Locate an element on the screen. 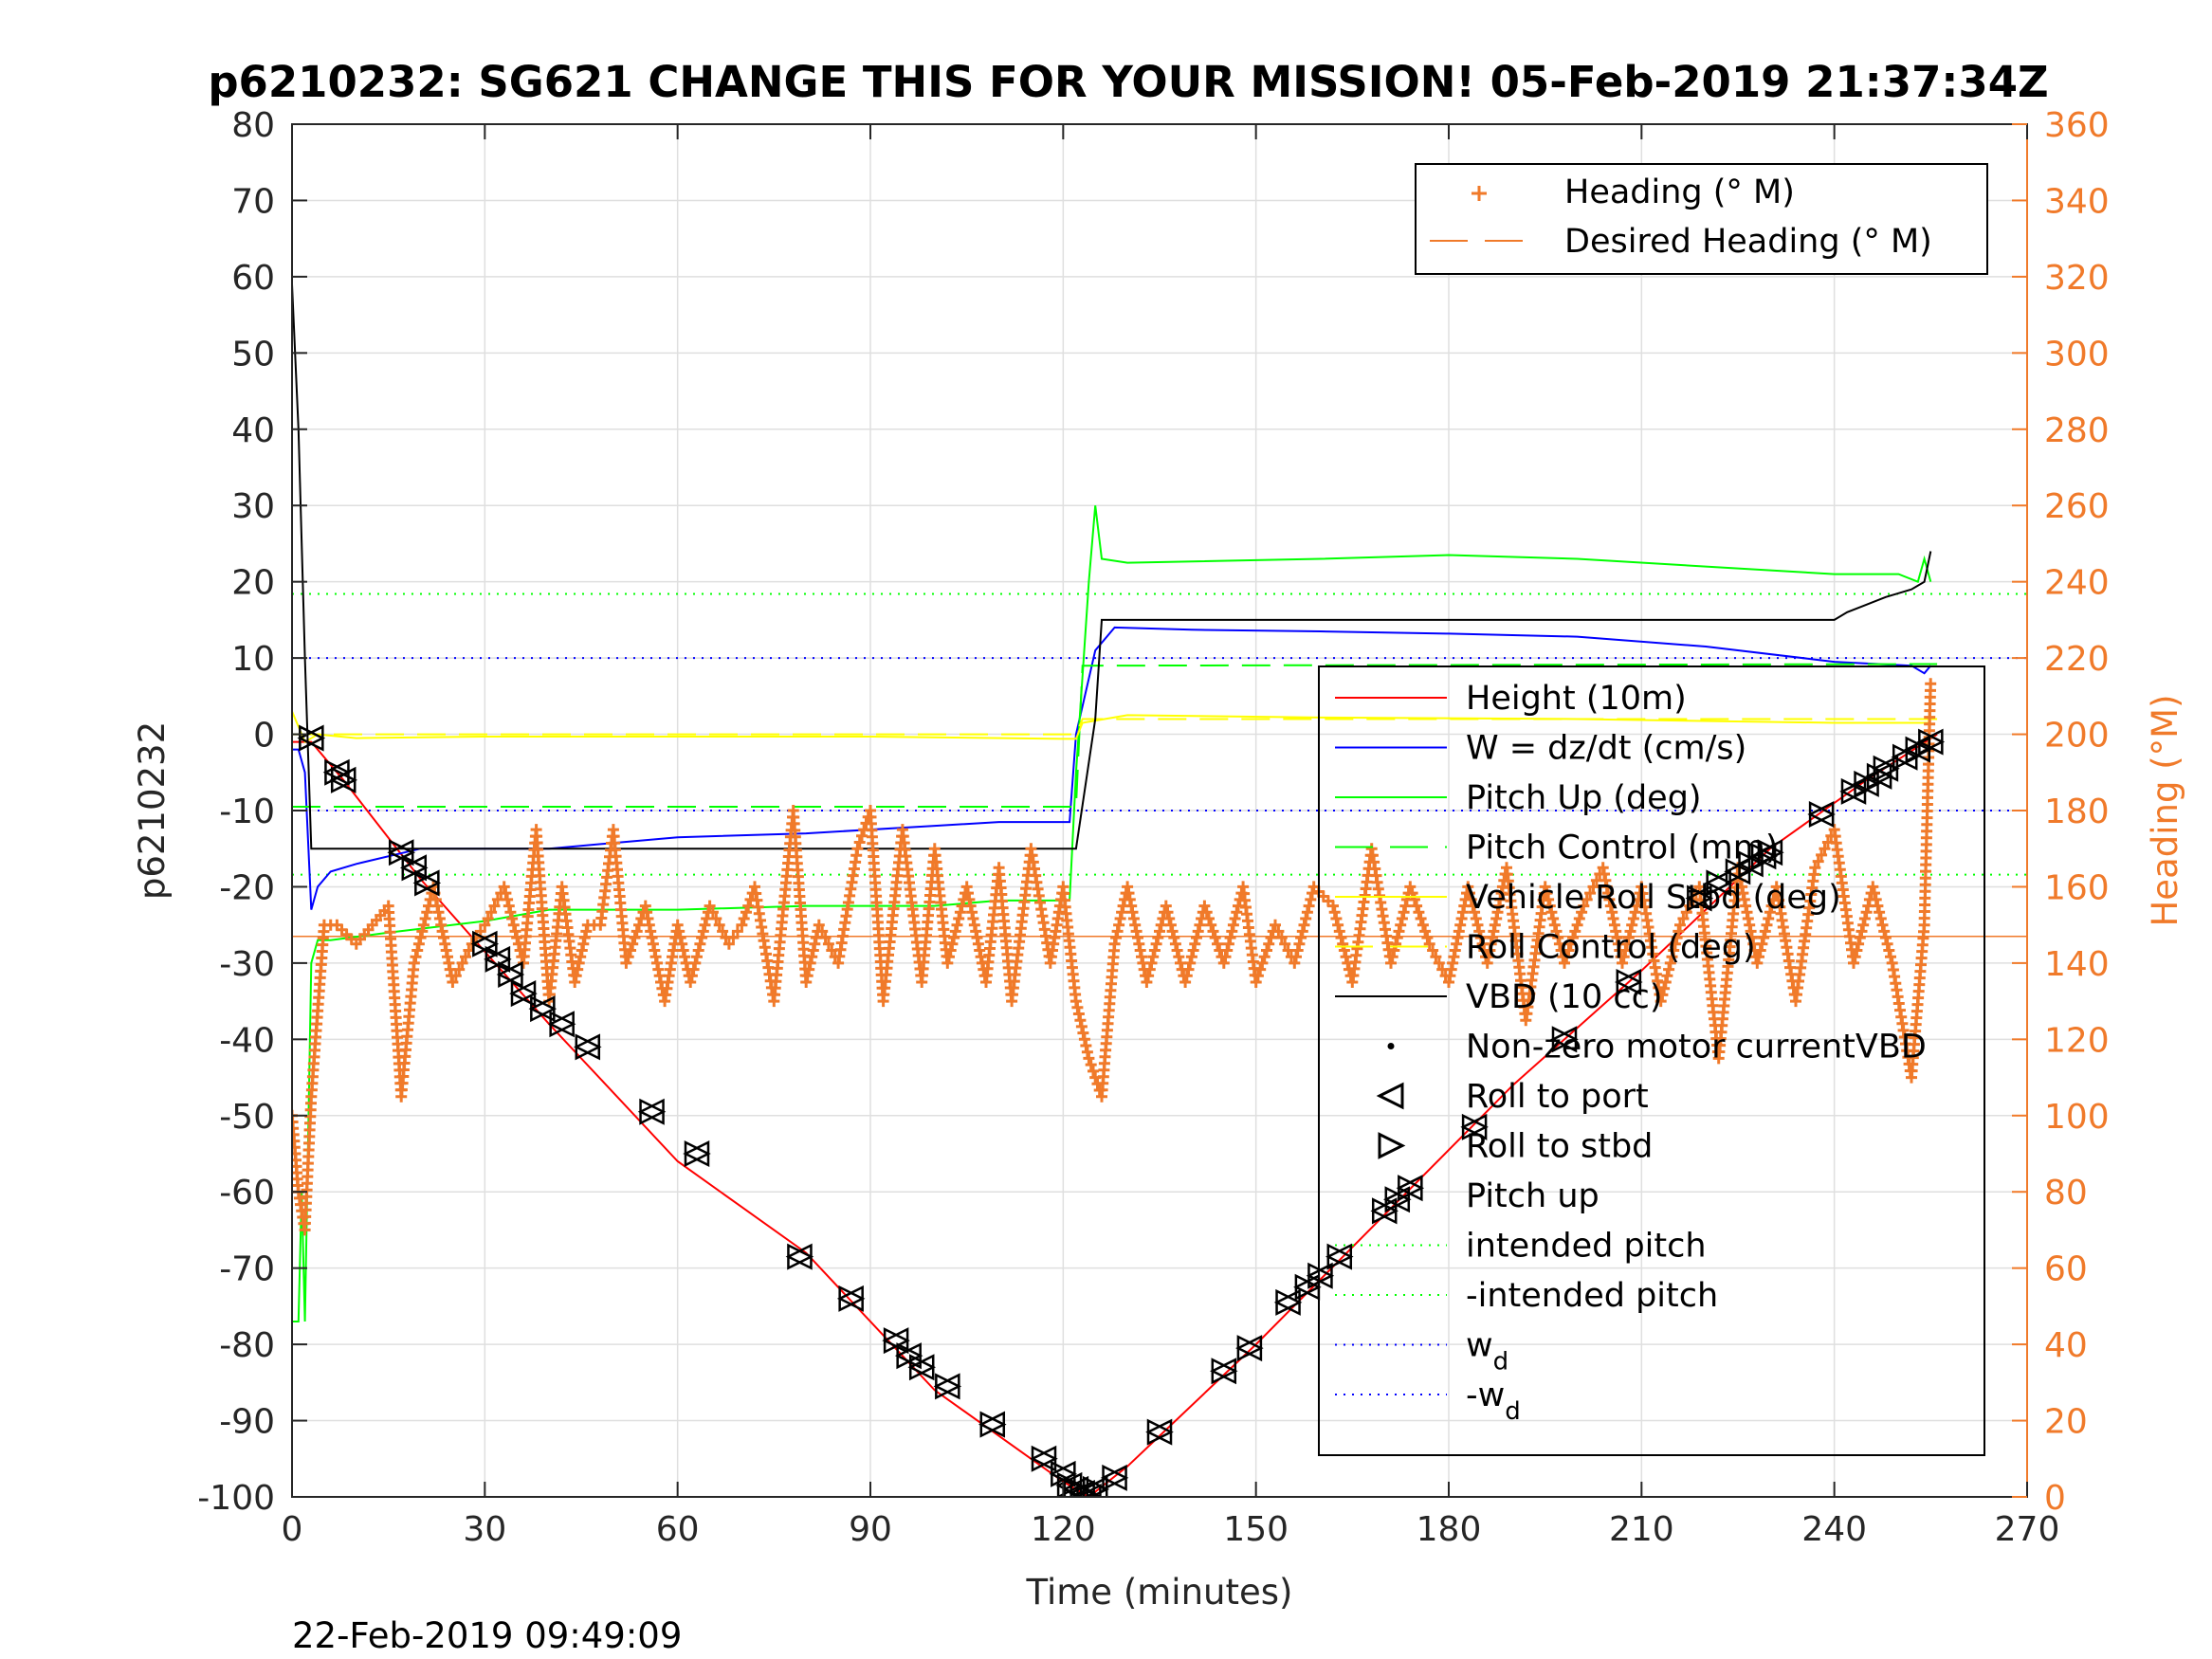  y-right-tick-label: 240 is located at coordinates (2077, 583).